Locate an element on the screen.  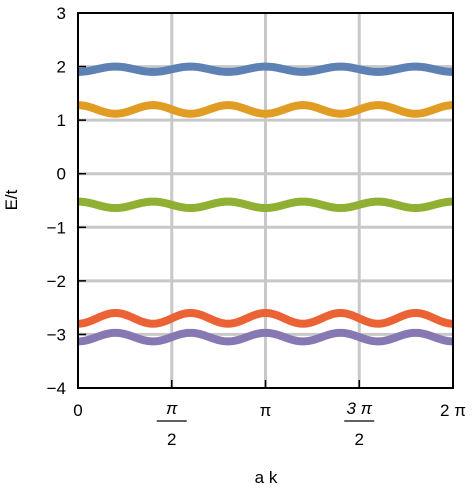
x-tick-label: π is located at coordinates (266, 410).